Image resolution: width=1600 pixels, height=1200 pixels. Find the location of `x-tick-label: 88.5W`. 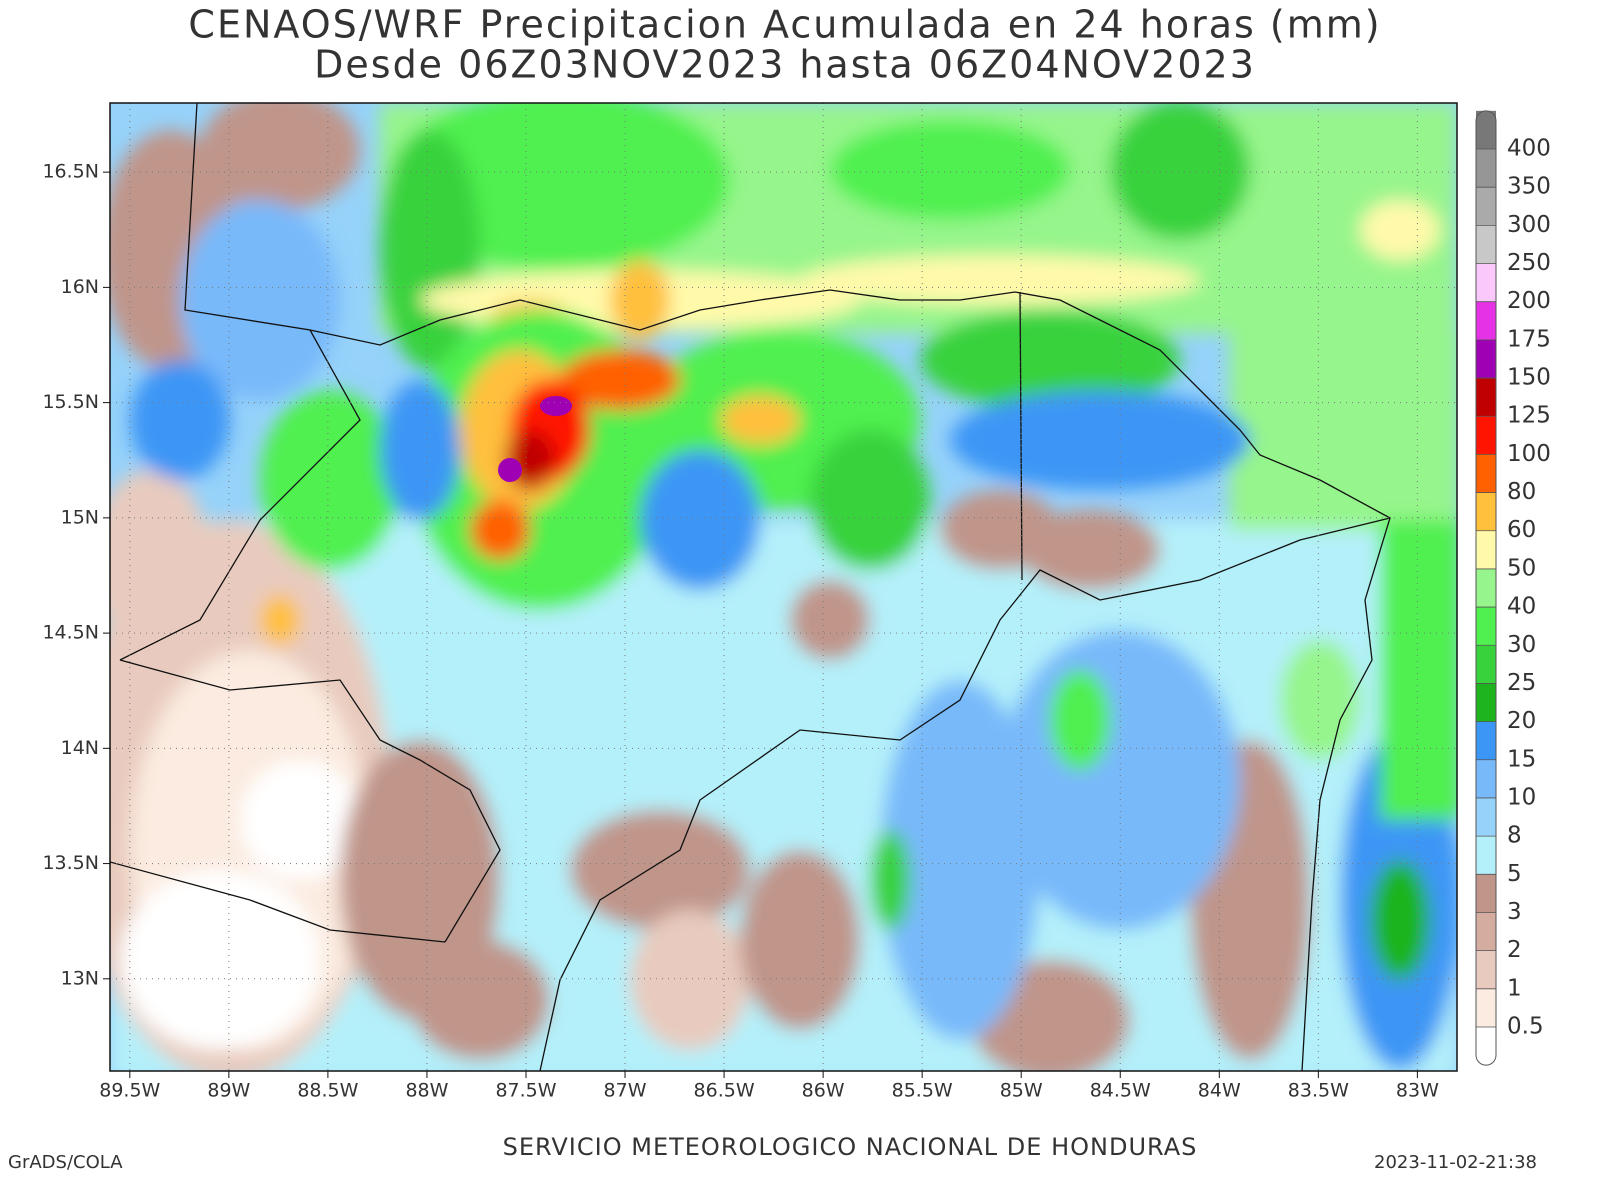

x-tick-label: 88.5W is located at coordinates (327, 1091).